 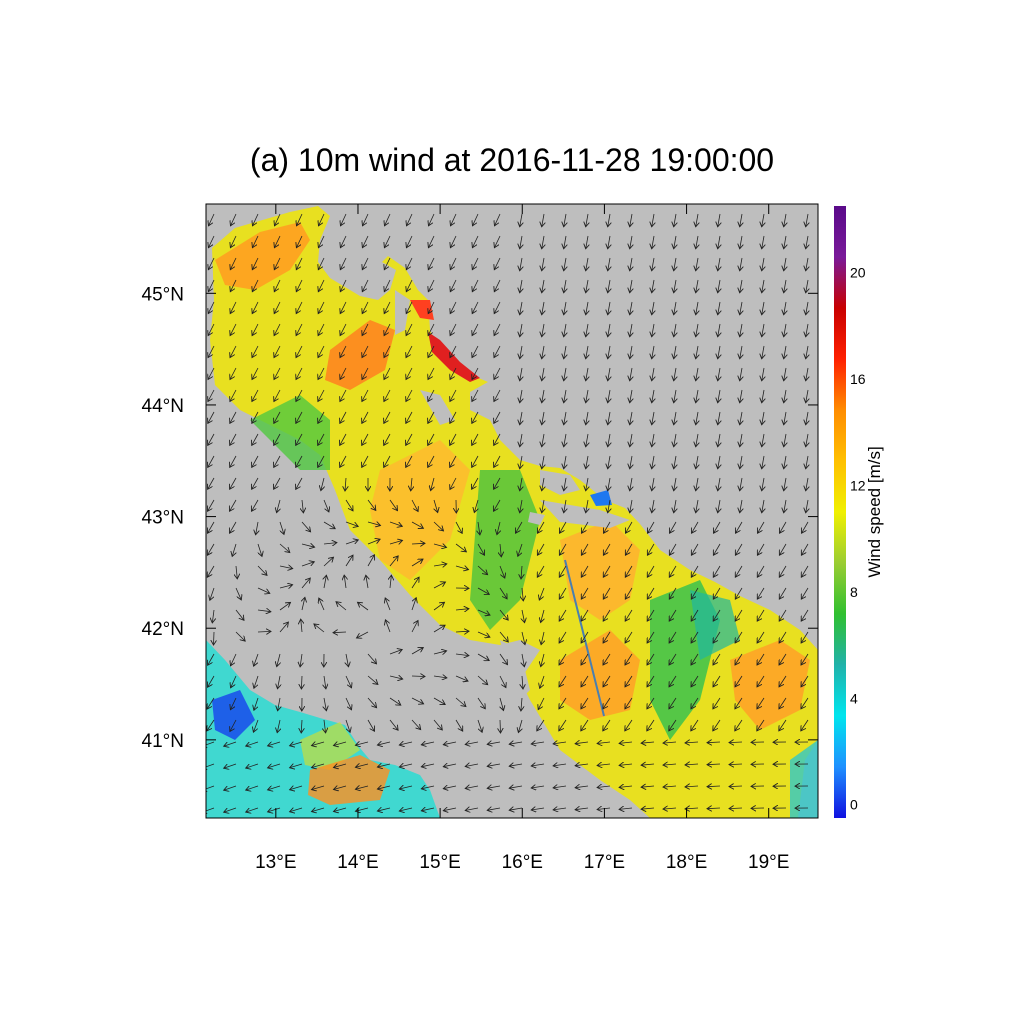 What do you see at coordinates (163, 741) in the screenshot?
I see `lat-tick-label: 41°N` at bounding box center [163, 741].